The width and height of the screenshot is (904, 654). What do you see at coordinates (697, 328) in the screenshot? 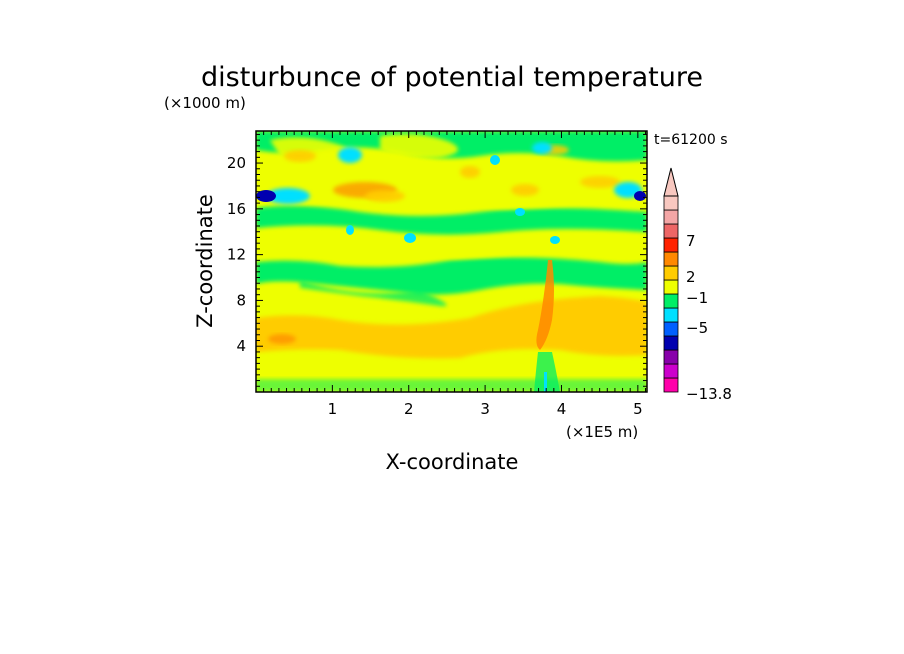
I see `colorbar-label: −5` at bounding box center [697, 328].